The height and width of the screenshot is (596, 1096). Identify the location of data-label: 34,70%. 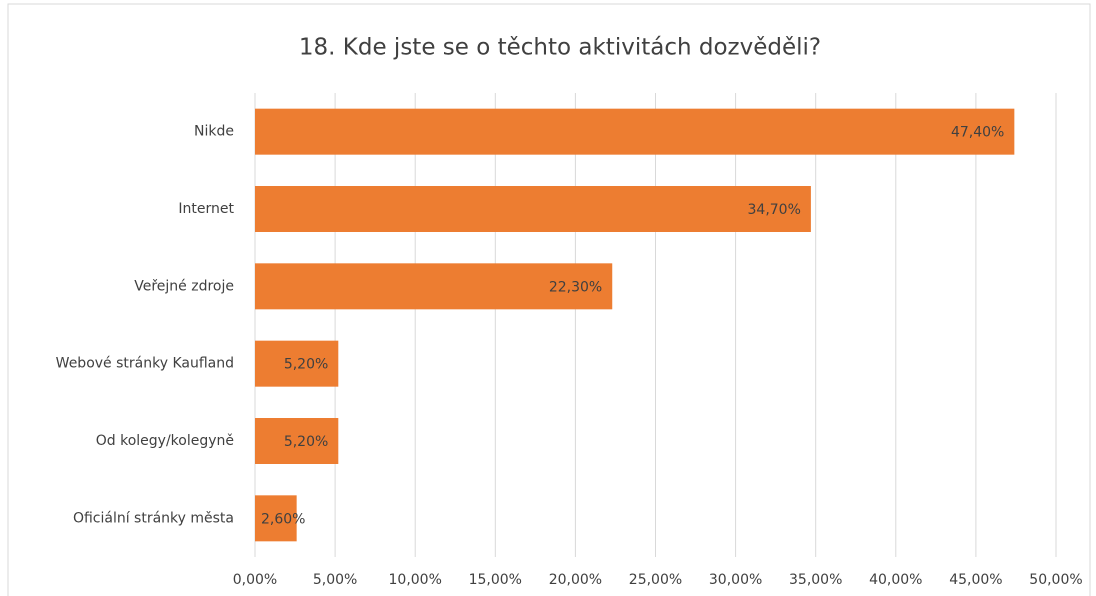
(774, 210).